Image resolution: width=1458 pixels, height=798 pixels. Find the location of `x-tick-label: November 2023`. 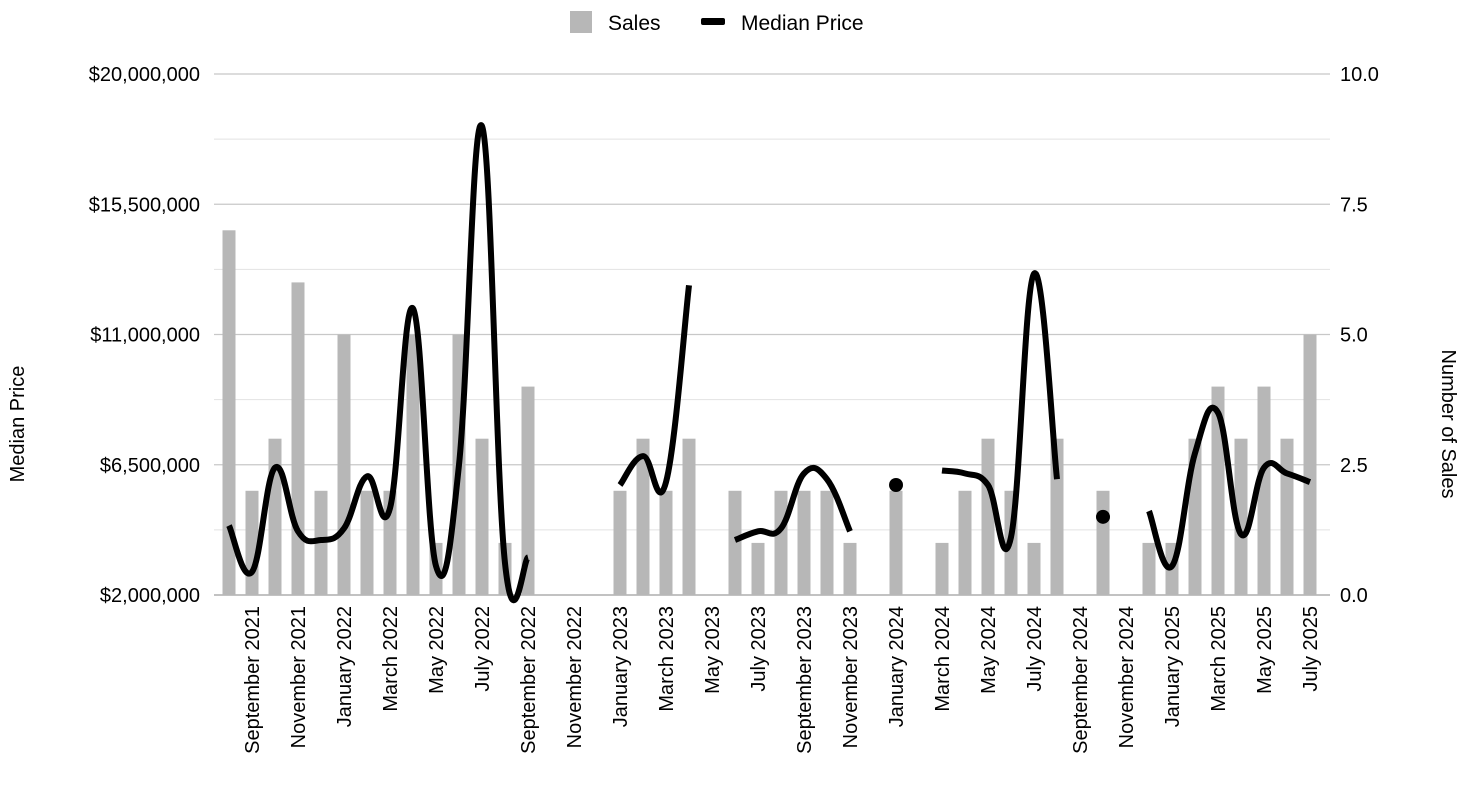

x-tick-label: November 2023 is located at coordinates (851, 677).